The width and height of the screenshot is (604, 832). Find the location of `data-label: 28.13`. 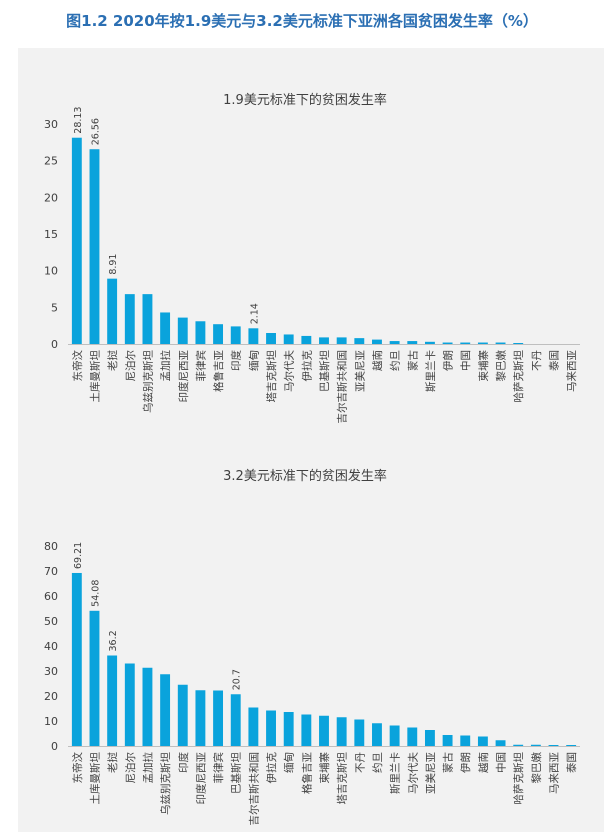

data-label: 28.13 is located at coordinates (78, 120).